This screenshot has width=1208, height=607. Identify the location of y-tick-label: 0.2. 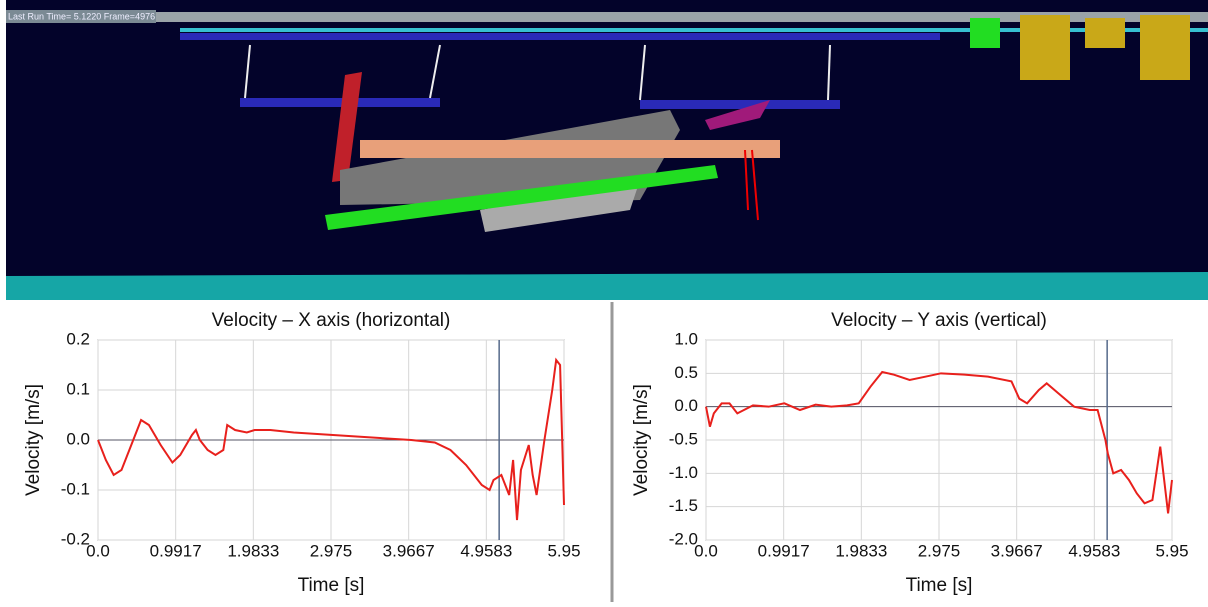
(78, 338).